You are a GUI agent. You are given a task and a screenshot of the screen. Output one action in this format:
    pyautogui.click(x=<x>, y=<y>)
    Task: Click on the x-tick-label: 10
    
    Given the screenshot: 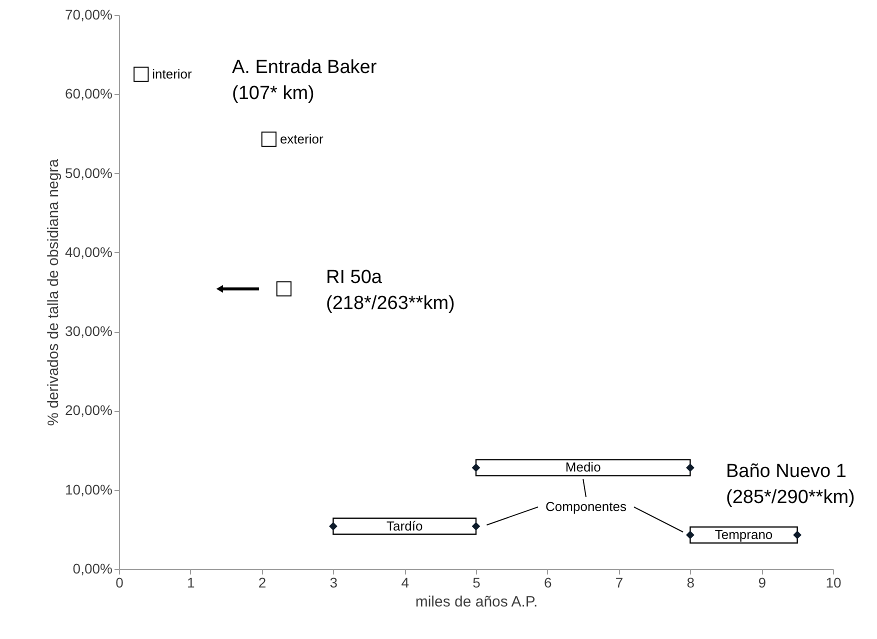 What is the action you would take?
    pyautogui.click(x=834, y=582)
    